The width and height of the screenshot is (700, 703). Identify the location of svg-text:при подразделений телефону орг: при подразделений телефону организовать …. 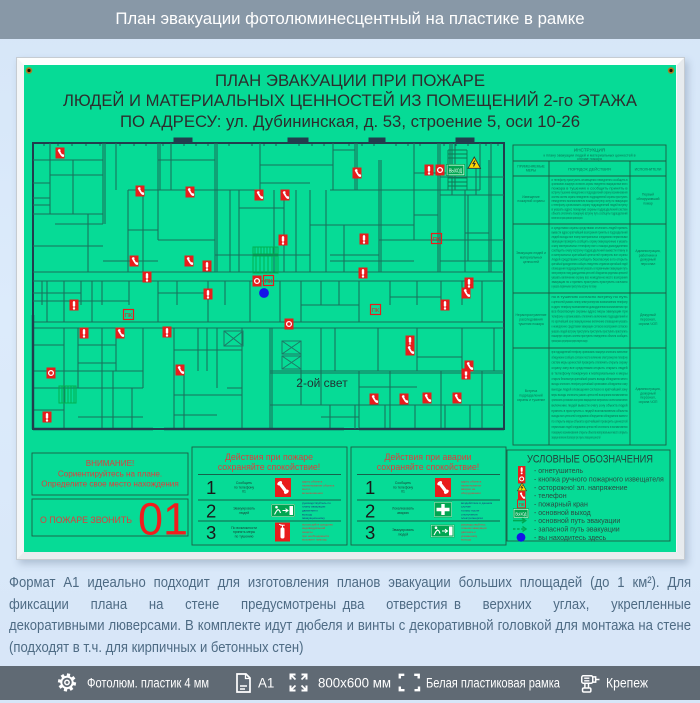
(590, 352).